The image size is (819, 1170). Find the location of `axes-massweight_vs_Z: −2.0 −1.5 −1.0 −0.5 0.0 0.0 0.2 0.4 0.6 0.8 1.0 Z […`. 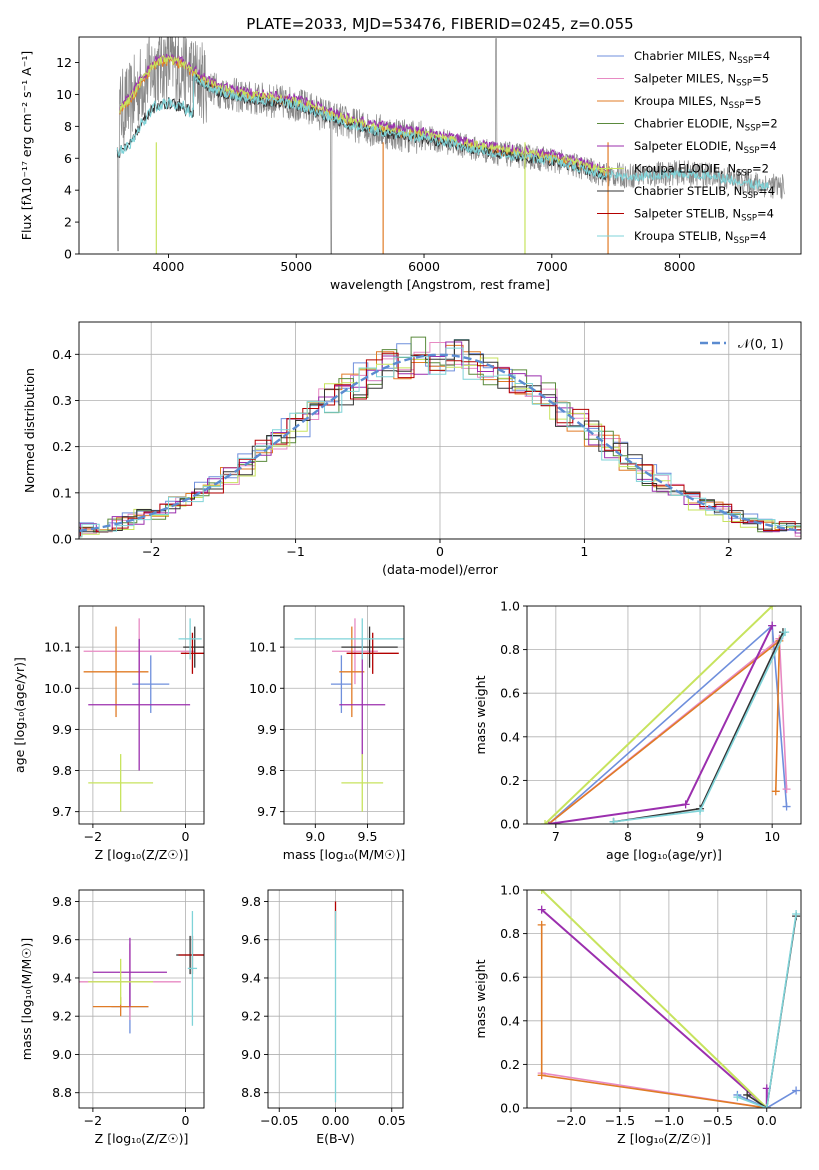

axes-massweight_vs_Z: −2.0 −1.5 −1.0 −0.5 0.0 0.0 0.2 0.4 0.6 0.8 1.0 Z [… is located at coordinates (637, 1014).